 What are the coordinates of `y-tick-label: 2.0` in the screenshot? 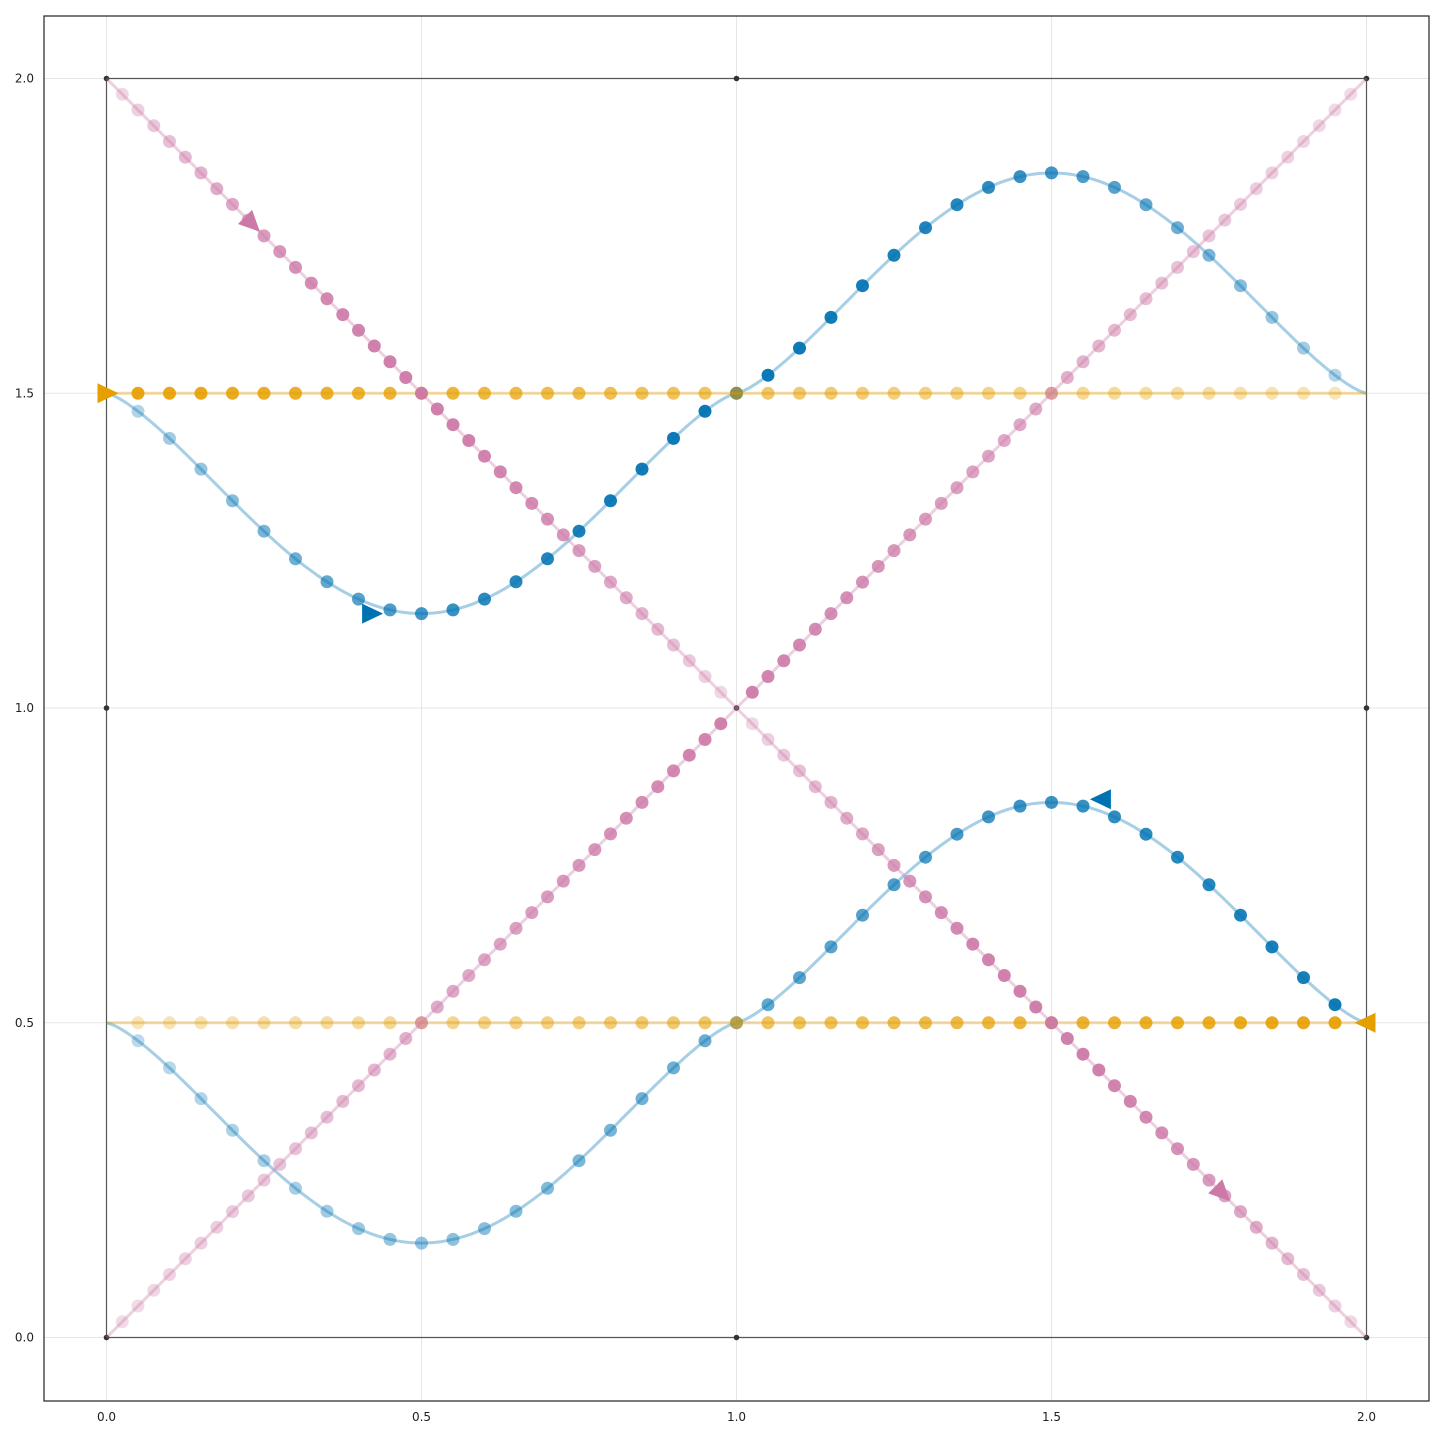 It's located at (24, 79).